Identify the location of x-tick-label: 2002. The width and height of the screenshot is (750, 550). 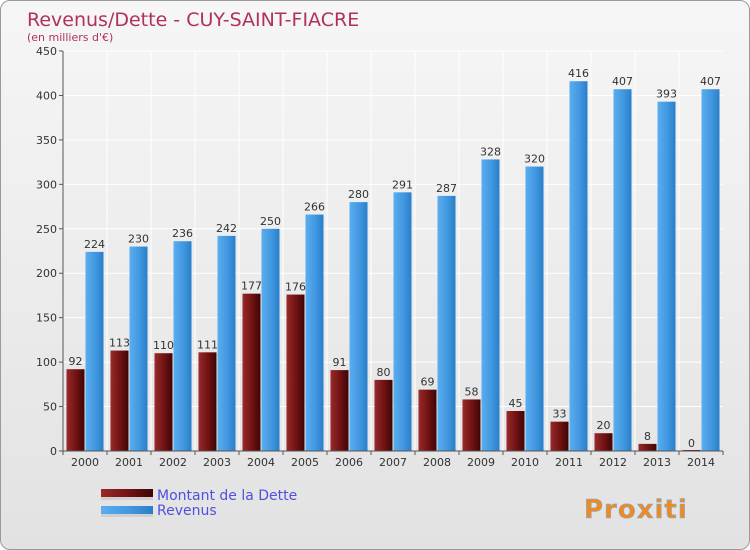
(173, 462).